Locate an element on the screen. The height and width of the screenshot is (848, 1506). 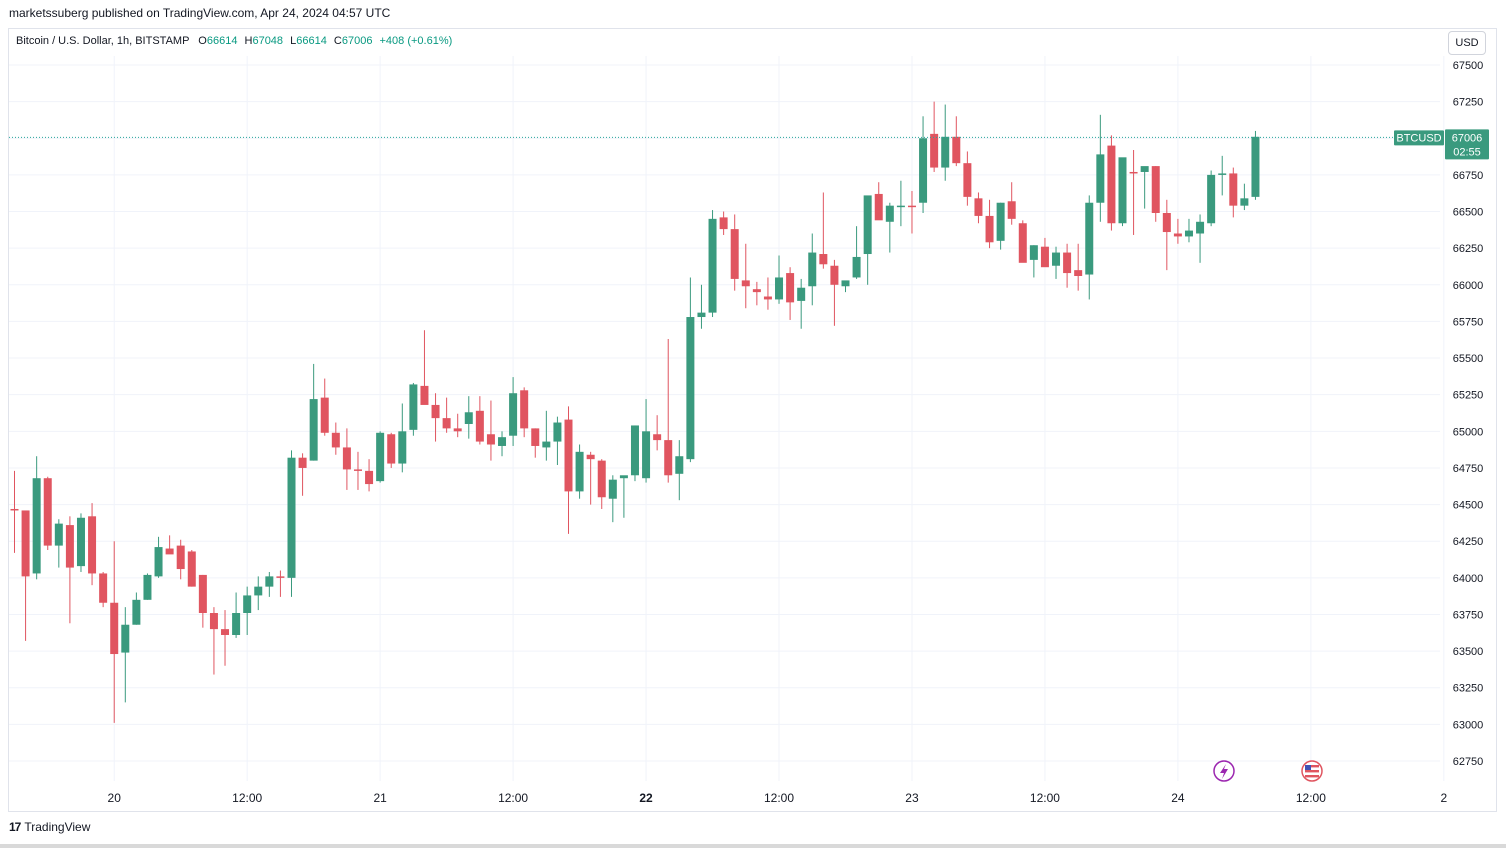
tradingview-logo: 17 TradingView is located at coordinates (49, 827).